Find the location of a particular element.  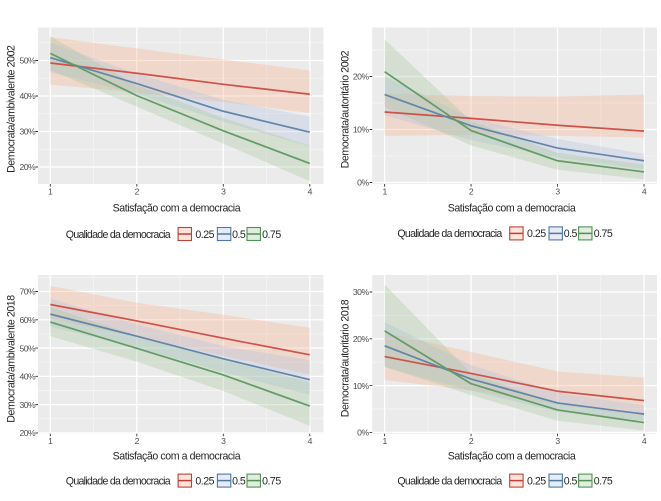

svg-text: 60% is located at coordinates (27, 320).